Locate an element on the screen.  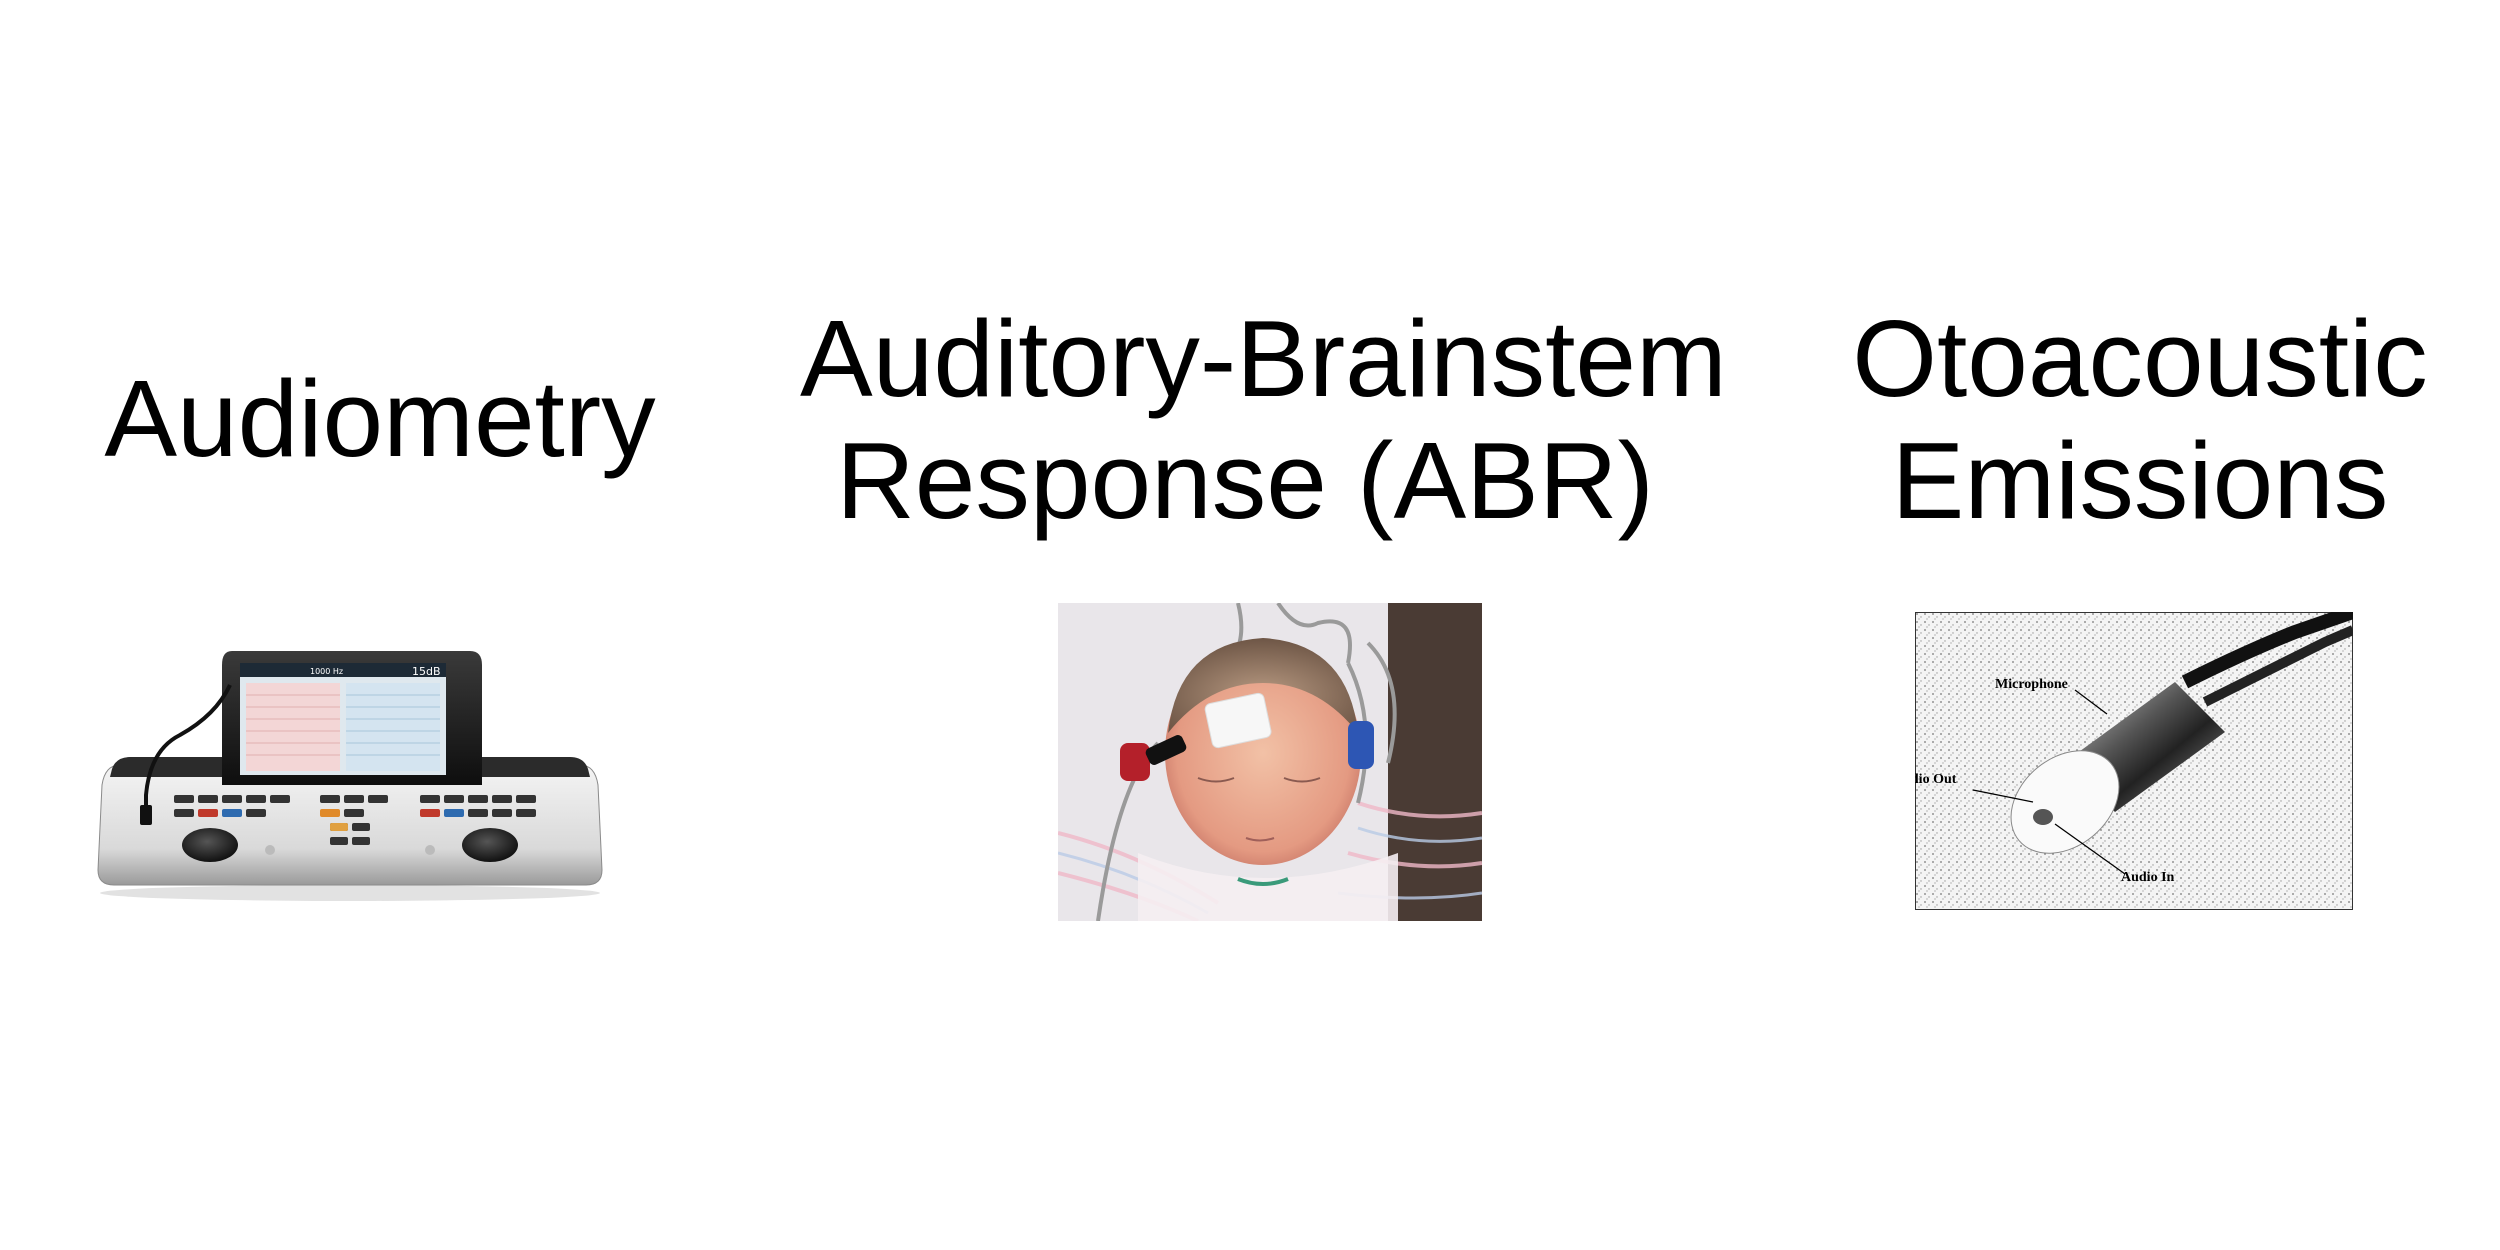
audiometer-illustration: 1000 Hz 15dB is located at coordinates (350, 776).